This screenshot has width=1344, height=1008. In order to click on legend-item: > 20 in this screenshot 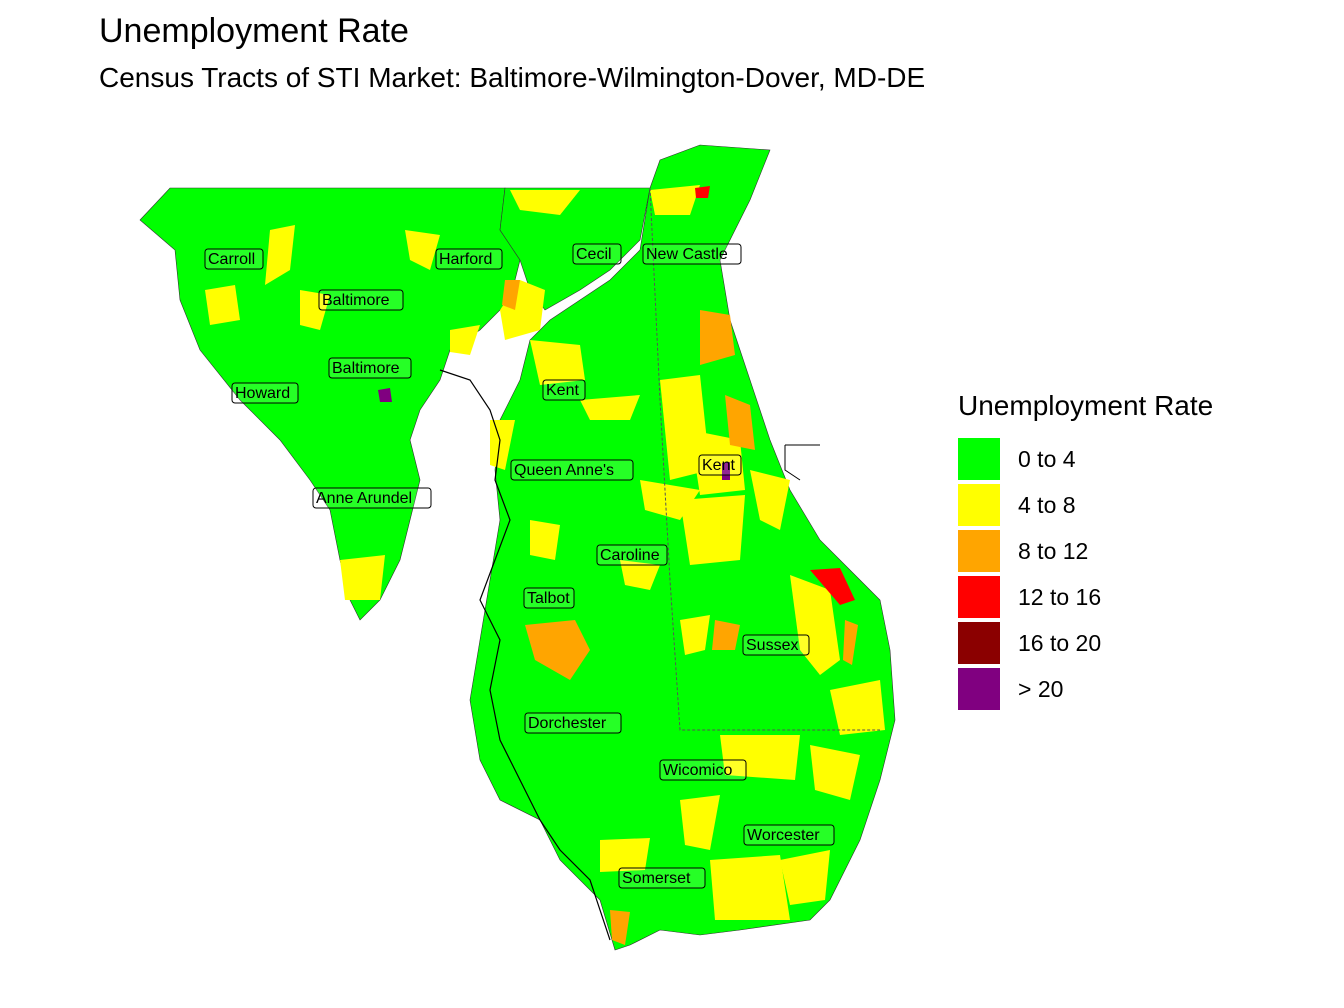, I will do `click(1085, 689)`.